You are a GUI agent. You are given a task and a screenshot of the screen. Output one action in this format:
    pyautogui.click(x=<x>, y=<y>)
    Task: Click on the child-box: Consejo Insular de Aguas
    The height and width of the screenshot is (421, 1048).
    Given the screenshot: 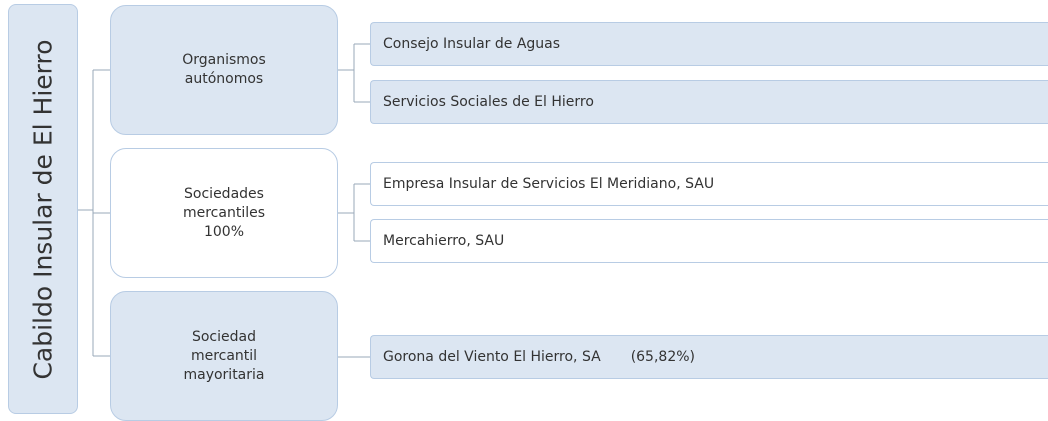 What is the action you would take?
    pyautogui.click(x=709, y=44)
    